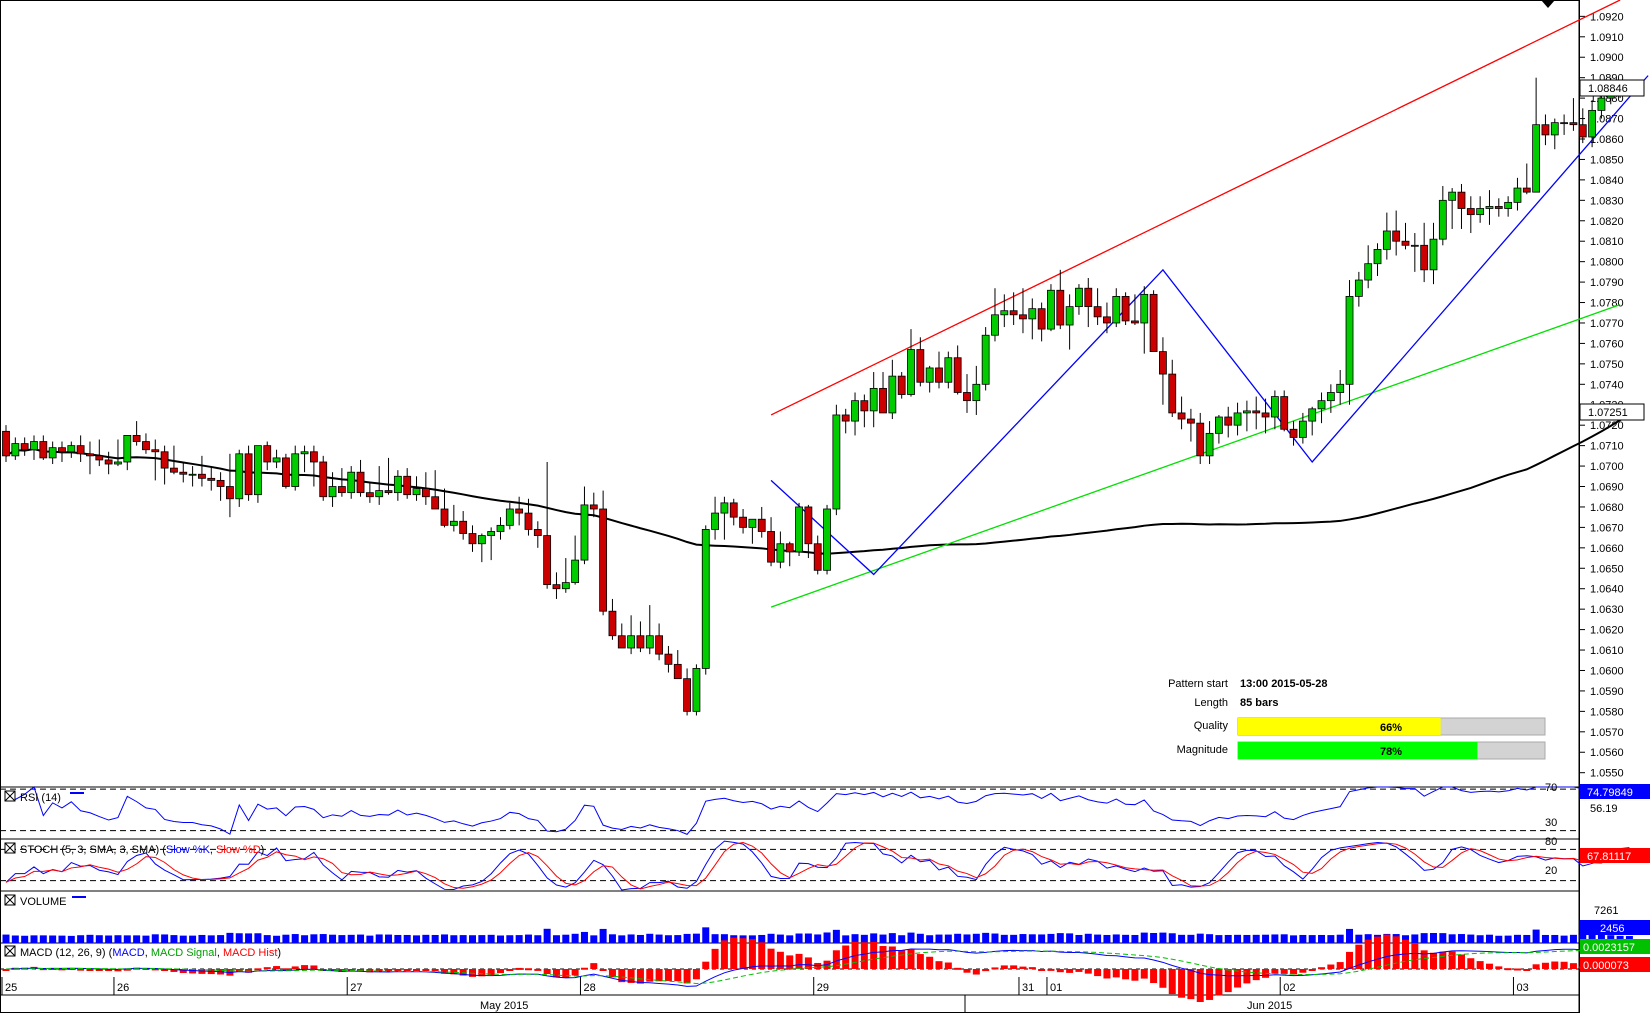  Describe the element at coordinates (825, 808) in the screenshot. I see `rsi-pane: RSI (14) 70 30 74.79849 56.19` at that location.